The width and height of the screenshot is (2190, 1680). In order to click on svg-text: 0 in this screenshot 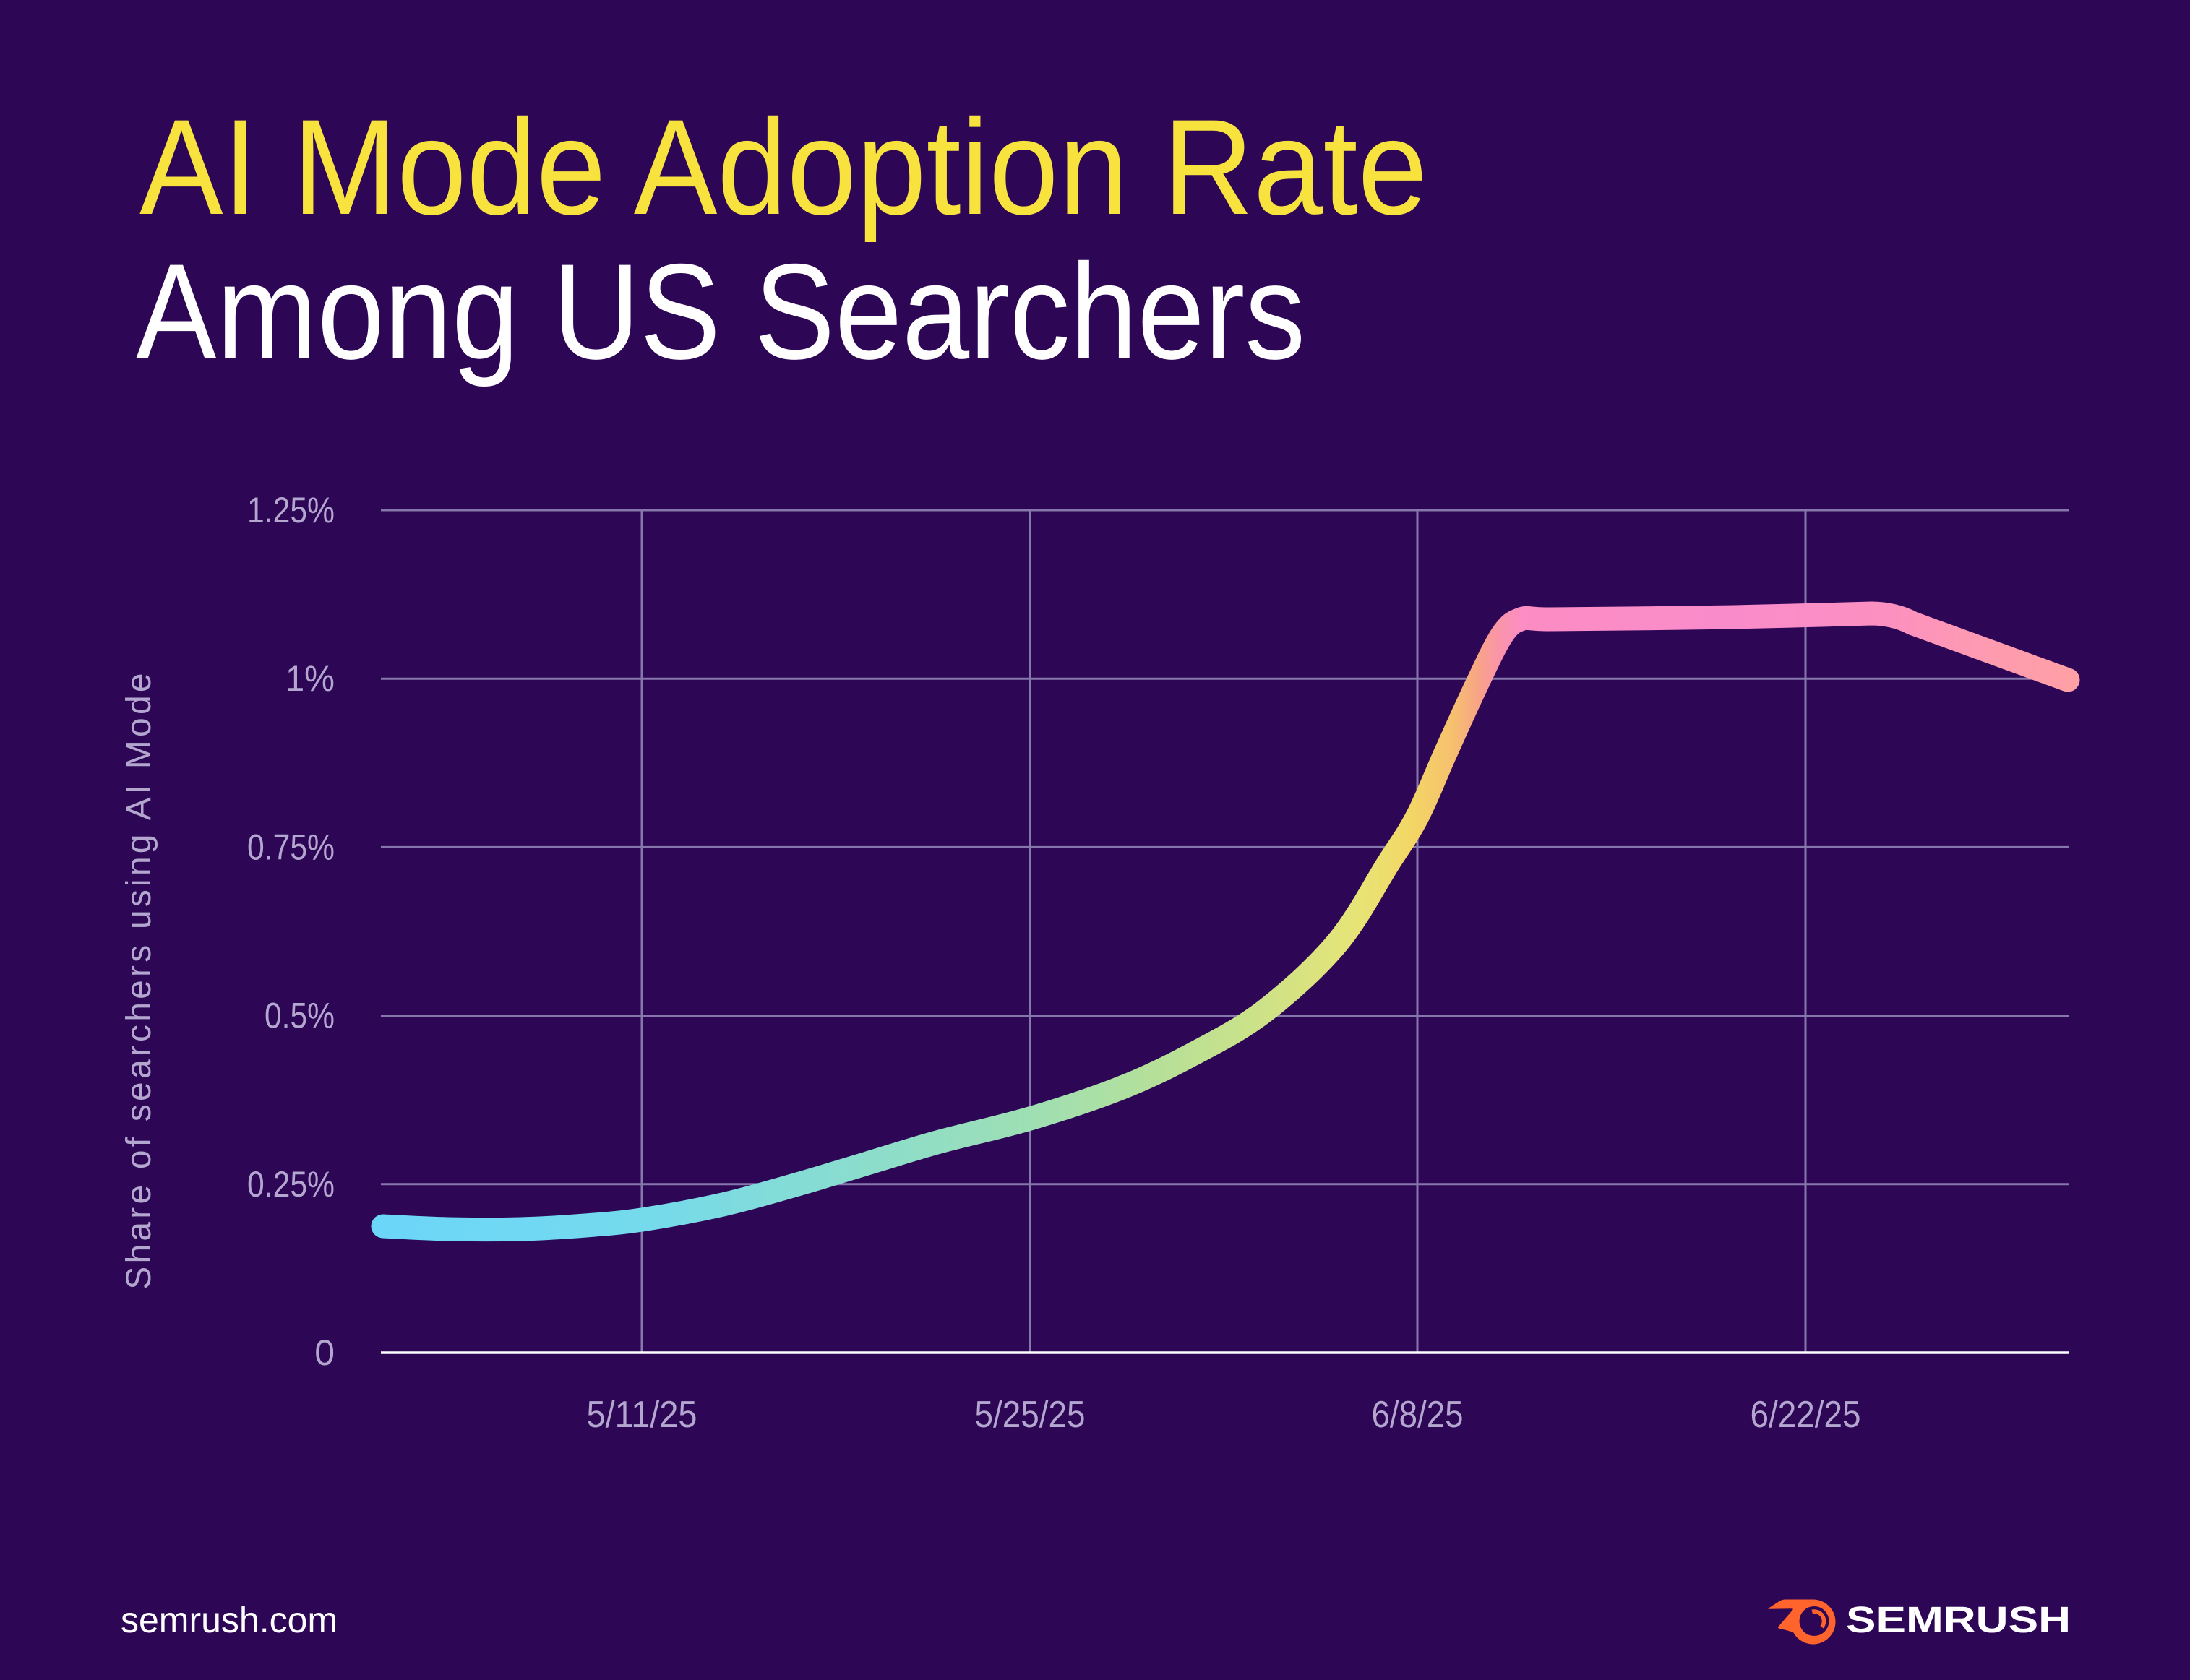, I will do `click(324, 1352)`.